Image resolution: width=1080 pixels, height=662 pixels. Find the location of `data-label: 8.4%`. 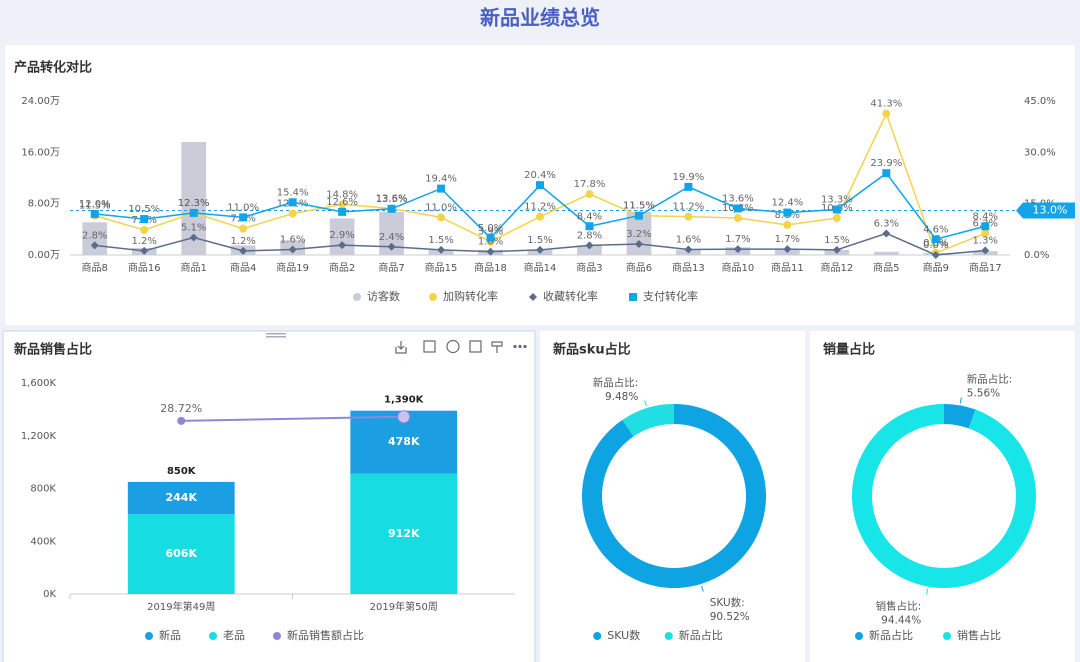

data-label: 8.4% is located at coordinates (985, 216).